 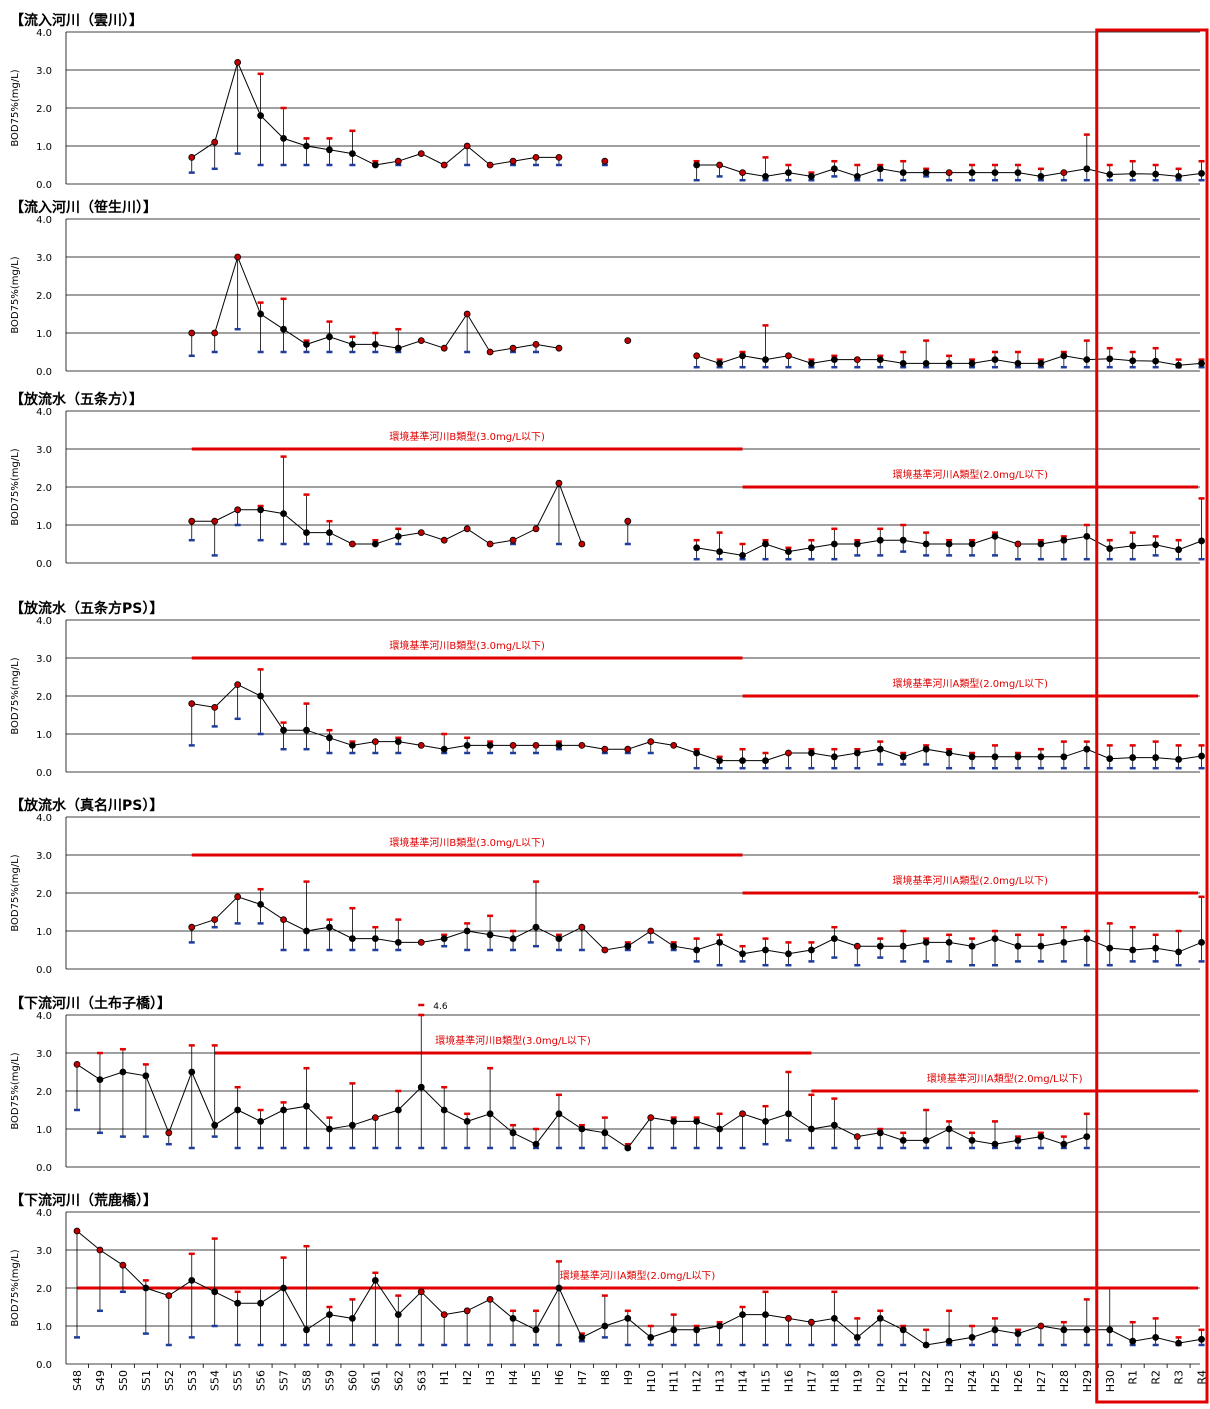 What do you see at coordinates (607, 288) in the screenshot?
I see `panel-1: 【流入河川（笹生川）】 0.0 1.0 2.0 3.0 4.0 BOD75%(mg/L)` at bounding box center [607, 288].